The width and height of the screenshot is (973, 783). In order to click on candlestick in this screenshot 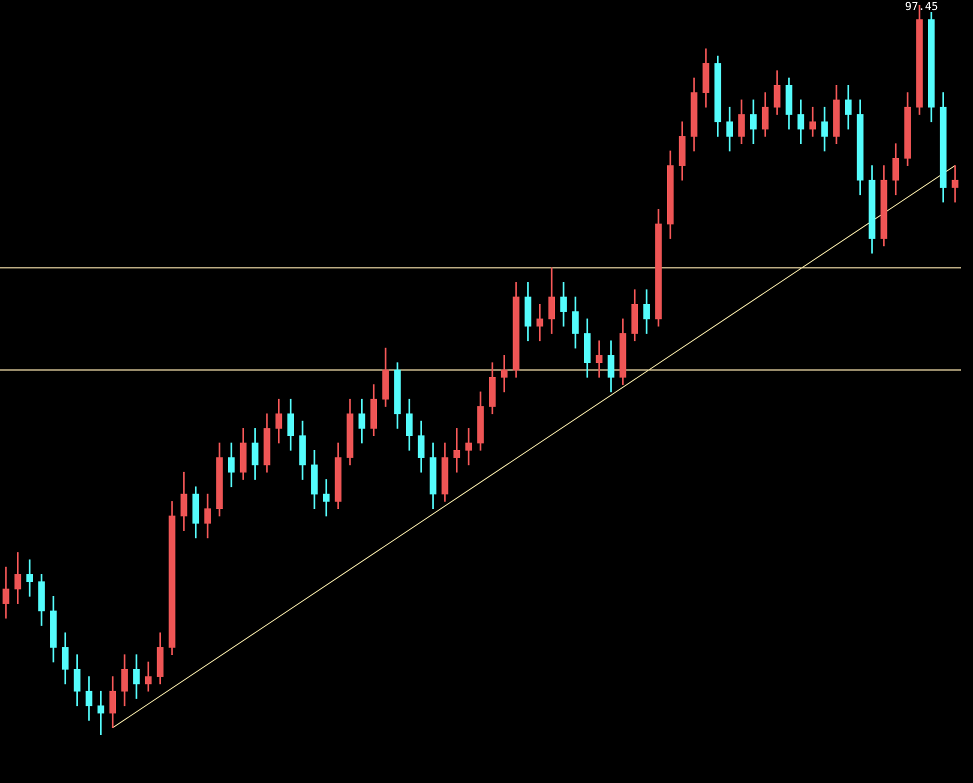, I will do `click(955, 183)`.